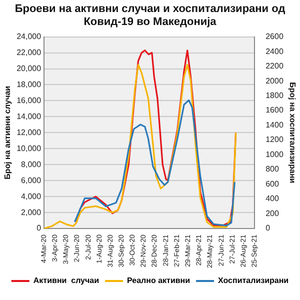 The width and height of the screenshot is (300, 300). Describe the element at coordinates (275, 81) in the screenshot. I see `y2-tick-label: 2000` at that location.